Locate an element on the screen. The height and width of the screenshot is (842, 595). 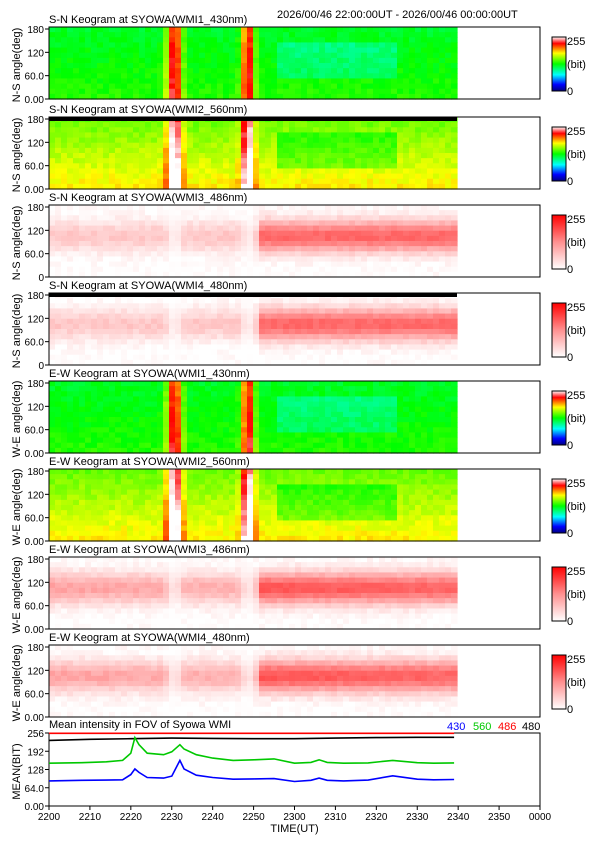
keogram-title: S-N Keogram at SYOWA(WMI3_486nm) is located at coordinates (148, 198).